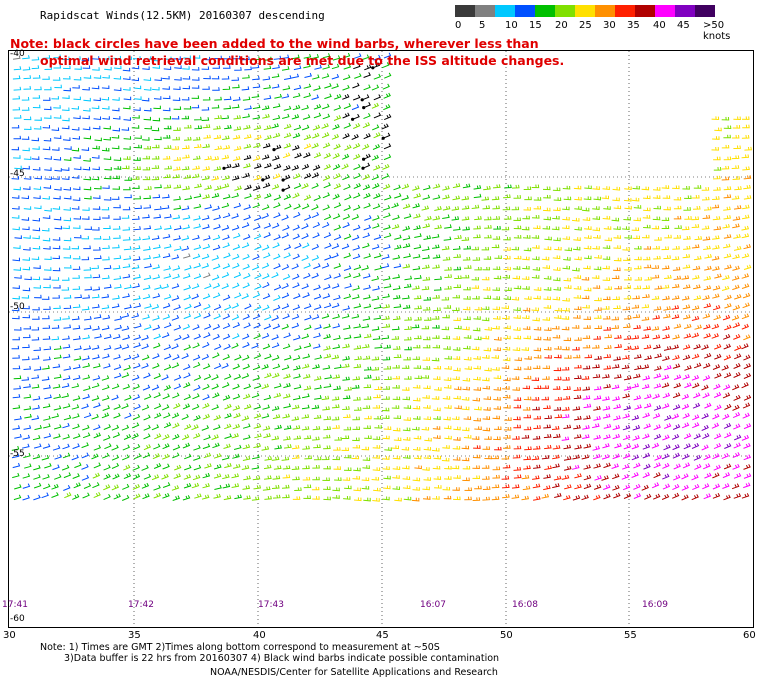 The width and height of the screenshot is (760, 688). Describe the element at coordinates (625, 11) in the screenshot. I see `colorbar-swatch` at that location.